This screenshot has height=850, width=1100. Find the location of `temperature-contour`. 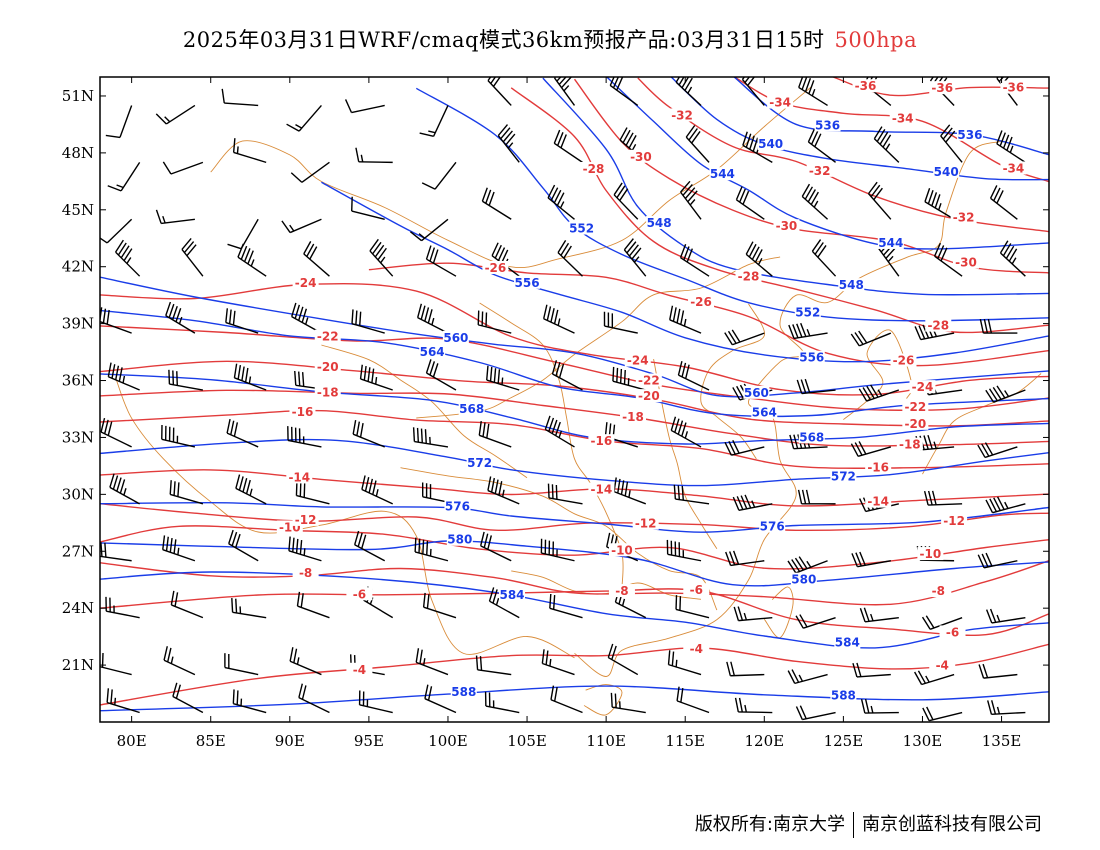

temperature-contour is located at coordinates (708, 314).